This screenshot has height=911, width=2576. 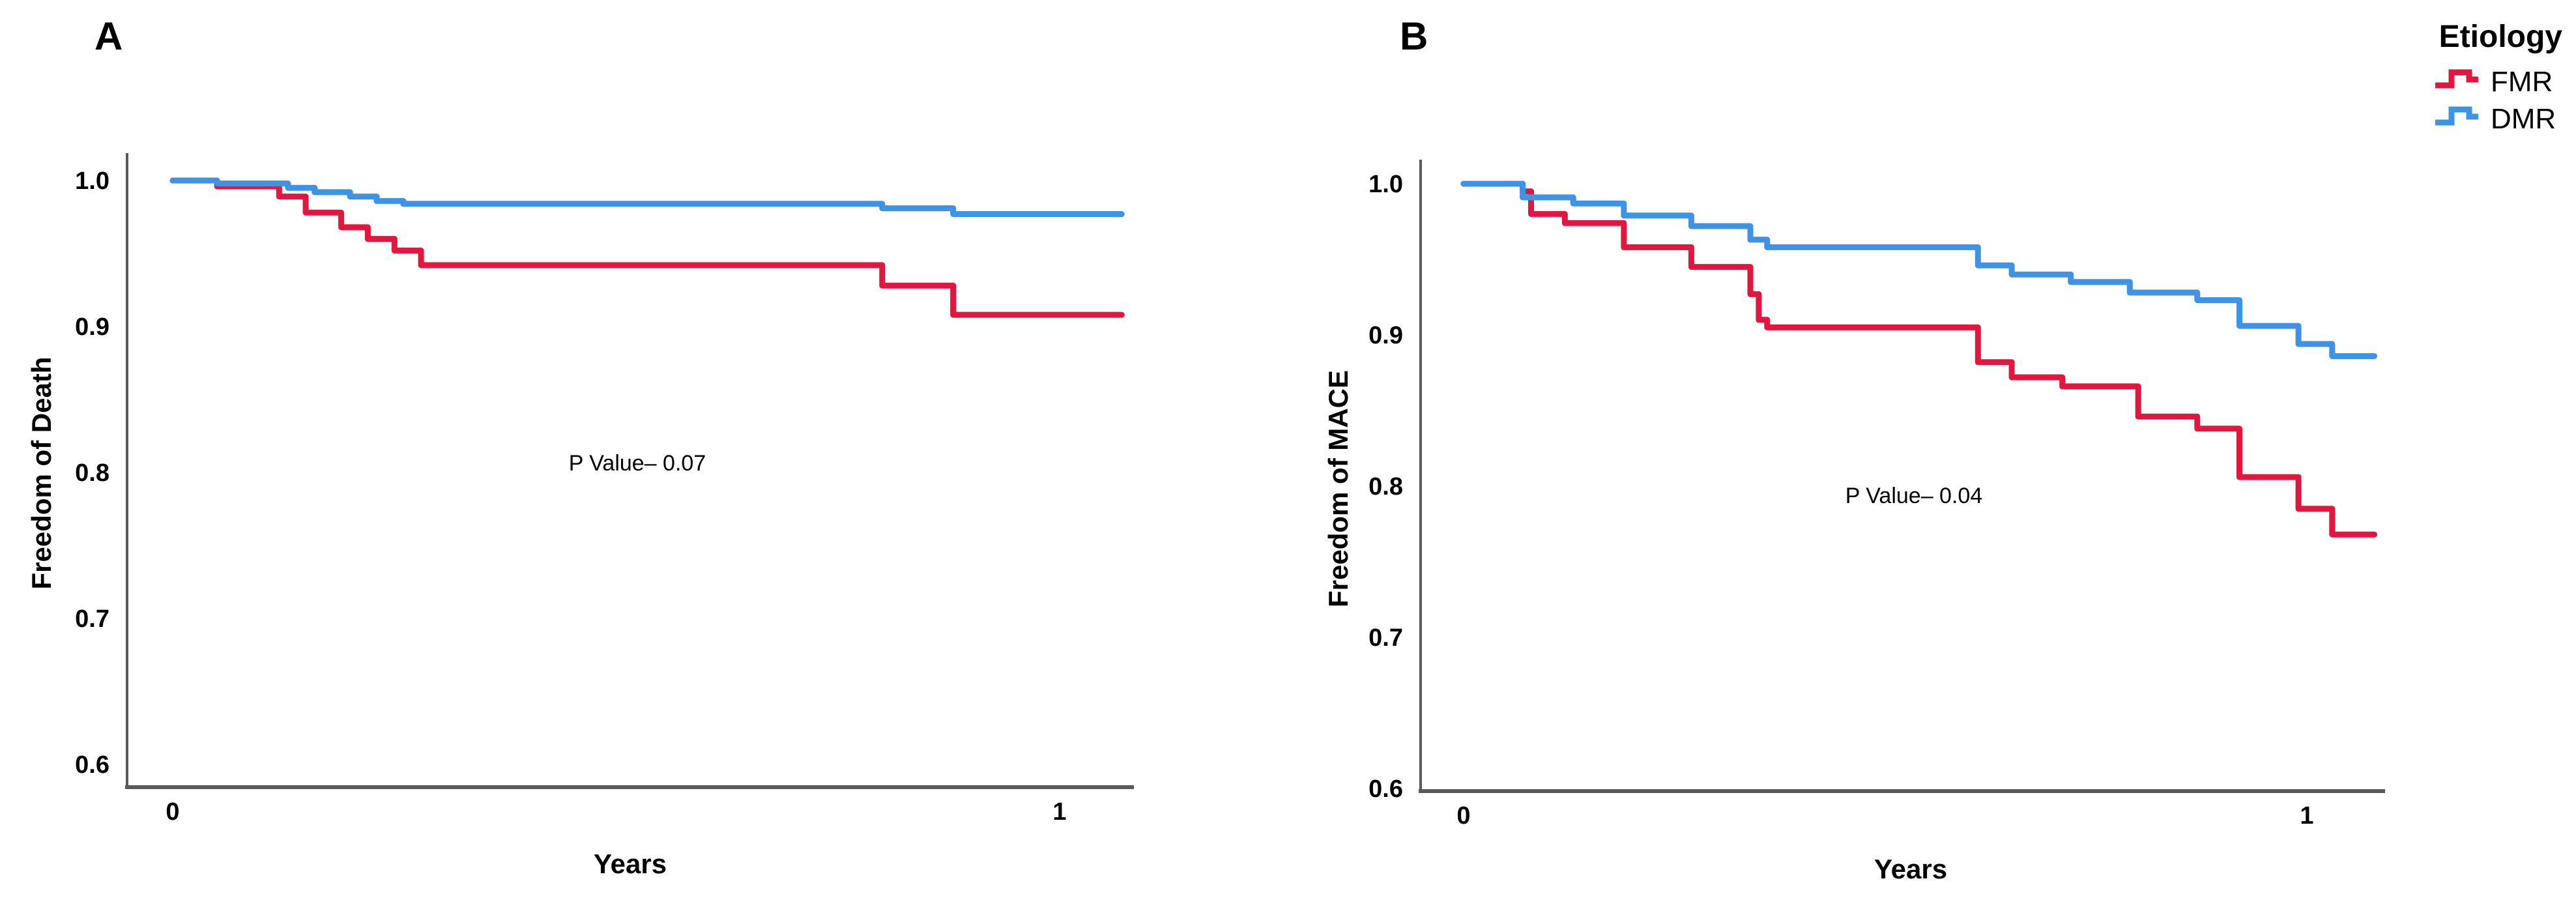 I want to click on panel-a-ytick-1.0: 1.0, so click(x=92, y=181).